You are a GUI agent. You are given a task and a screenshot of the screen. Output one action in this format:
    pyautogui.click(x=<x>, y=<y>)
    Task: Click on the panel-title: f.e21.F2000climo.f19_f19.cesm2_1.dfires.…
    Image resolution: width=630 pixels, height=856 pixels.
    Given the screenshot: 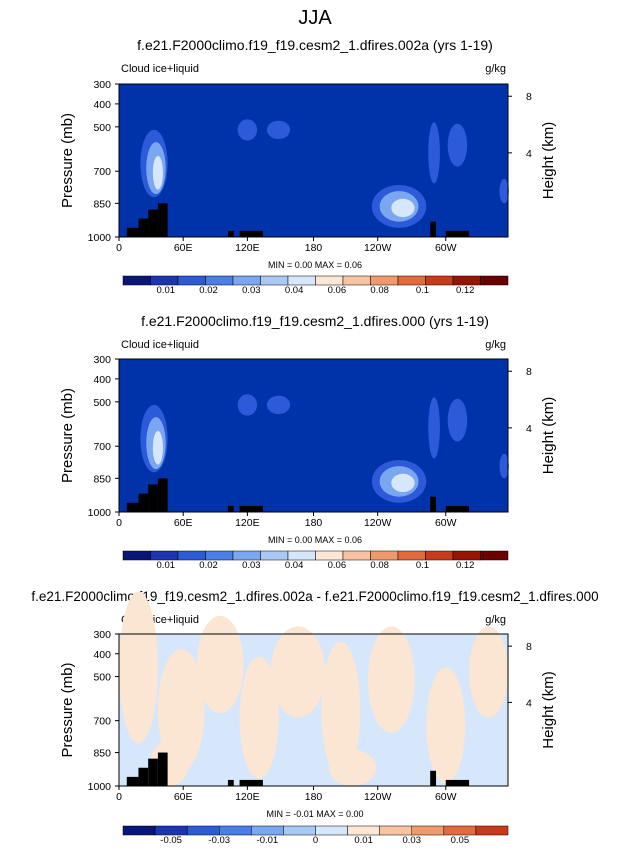 What is the action you would take?
    pyautogui.click(x=314, y=596)
    